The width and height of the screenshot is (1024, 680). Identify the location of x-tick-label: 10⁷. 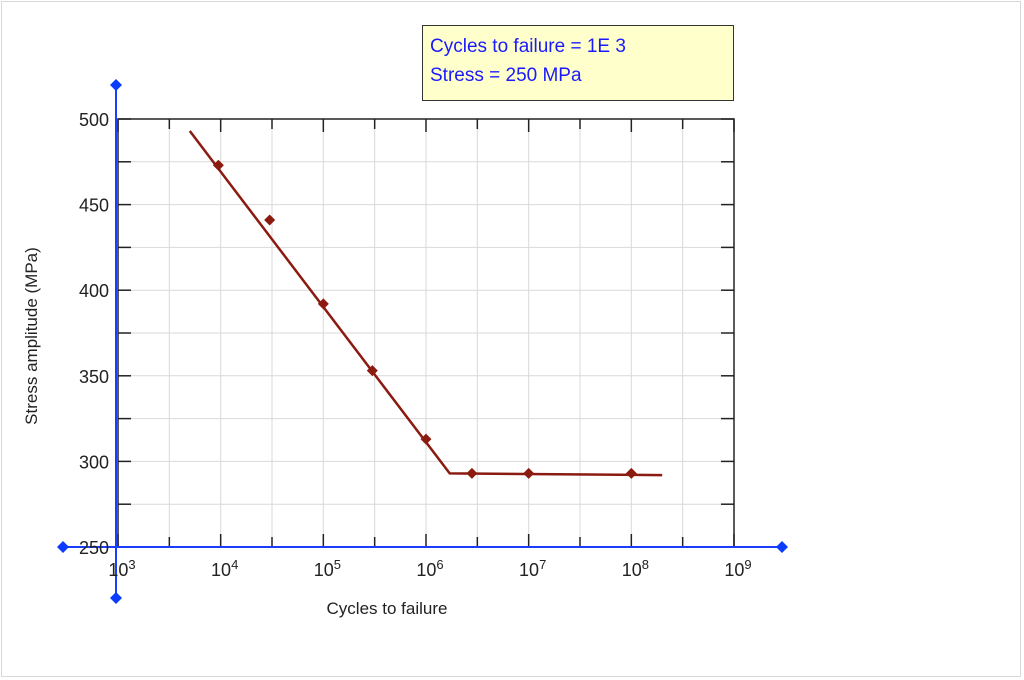
(532, 568).